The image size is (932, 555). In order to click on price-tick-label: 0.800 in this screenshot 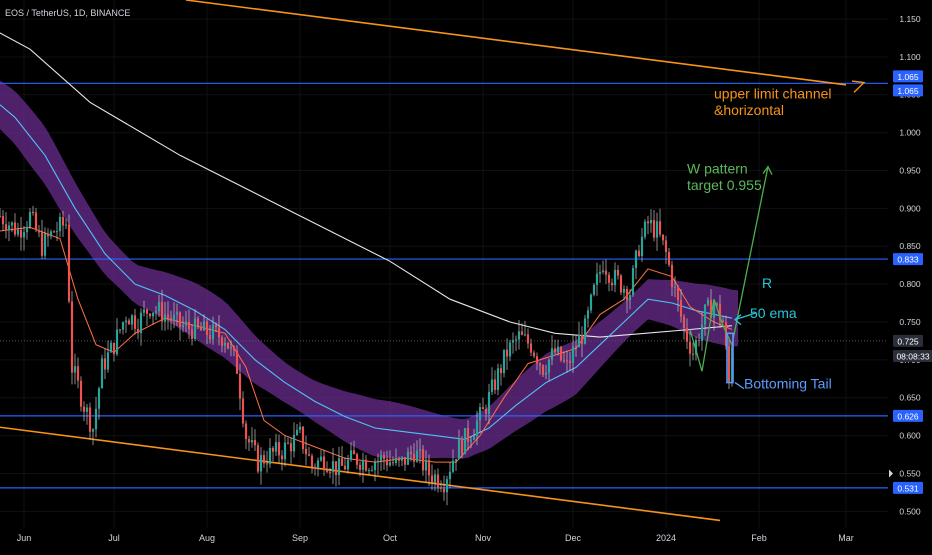, I will do `click(910, 284)`.